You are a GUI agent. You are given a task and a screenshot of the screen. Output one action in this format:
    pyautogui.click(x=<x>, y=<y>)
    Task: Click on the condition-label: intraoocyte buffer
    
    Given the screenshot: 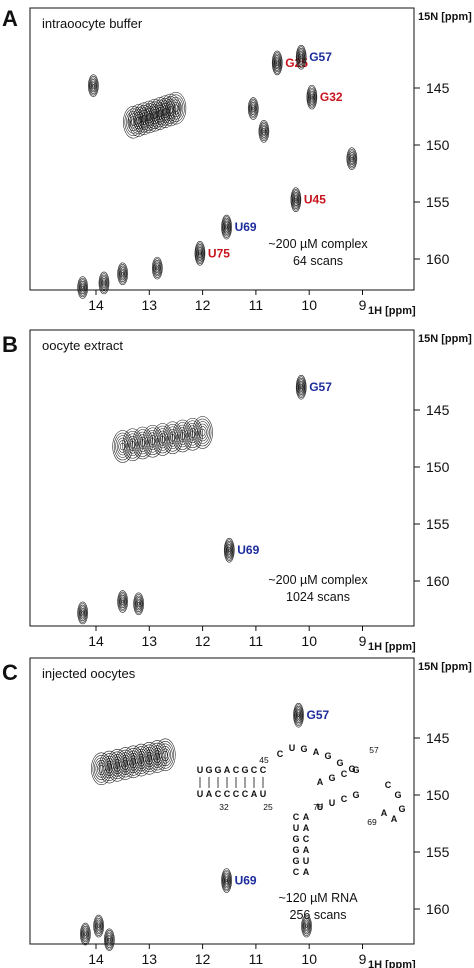 What is the action you would take?
    pyautogui.click(x=92, y=23)
    